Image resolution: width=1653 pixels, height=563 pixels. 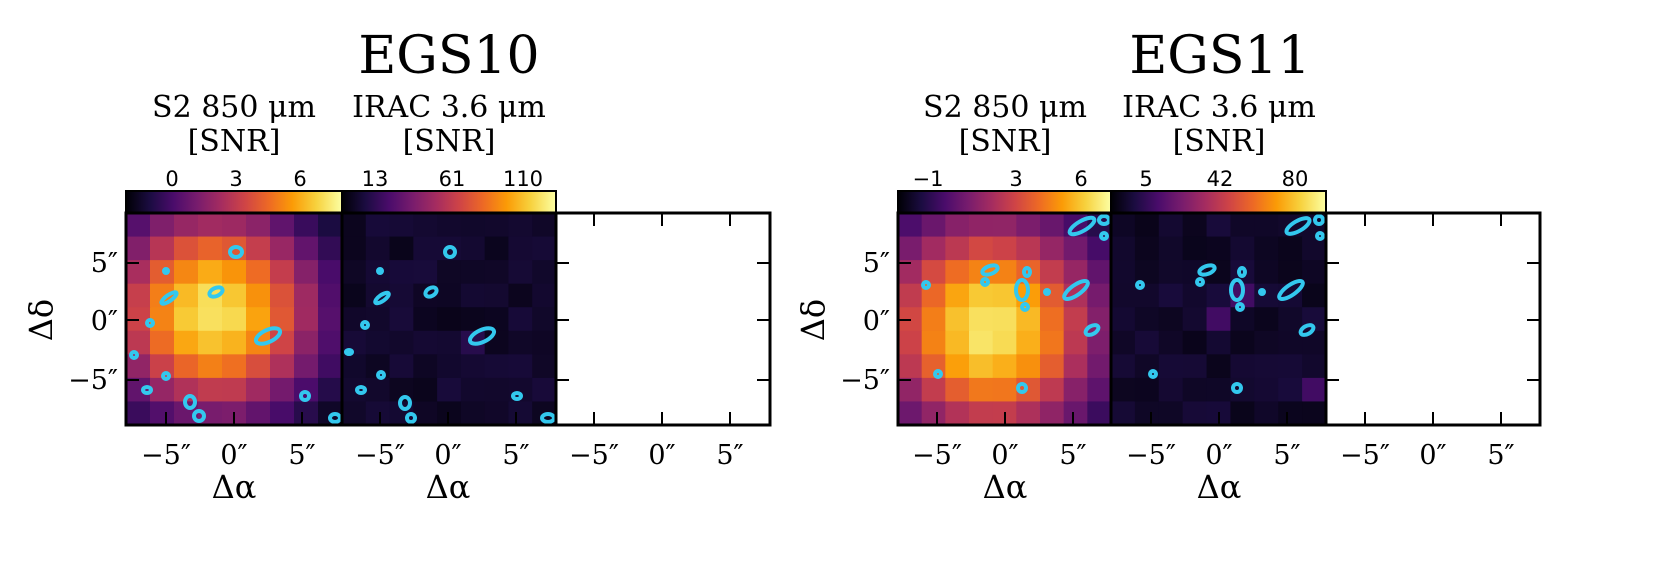 I want to click on source-title: EGS10, so click(x=448, y=56).